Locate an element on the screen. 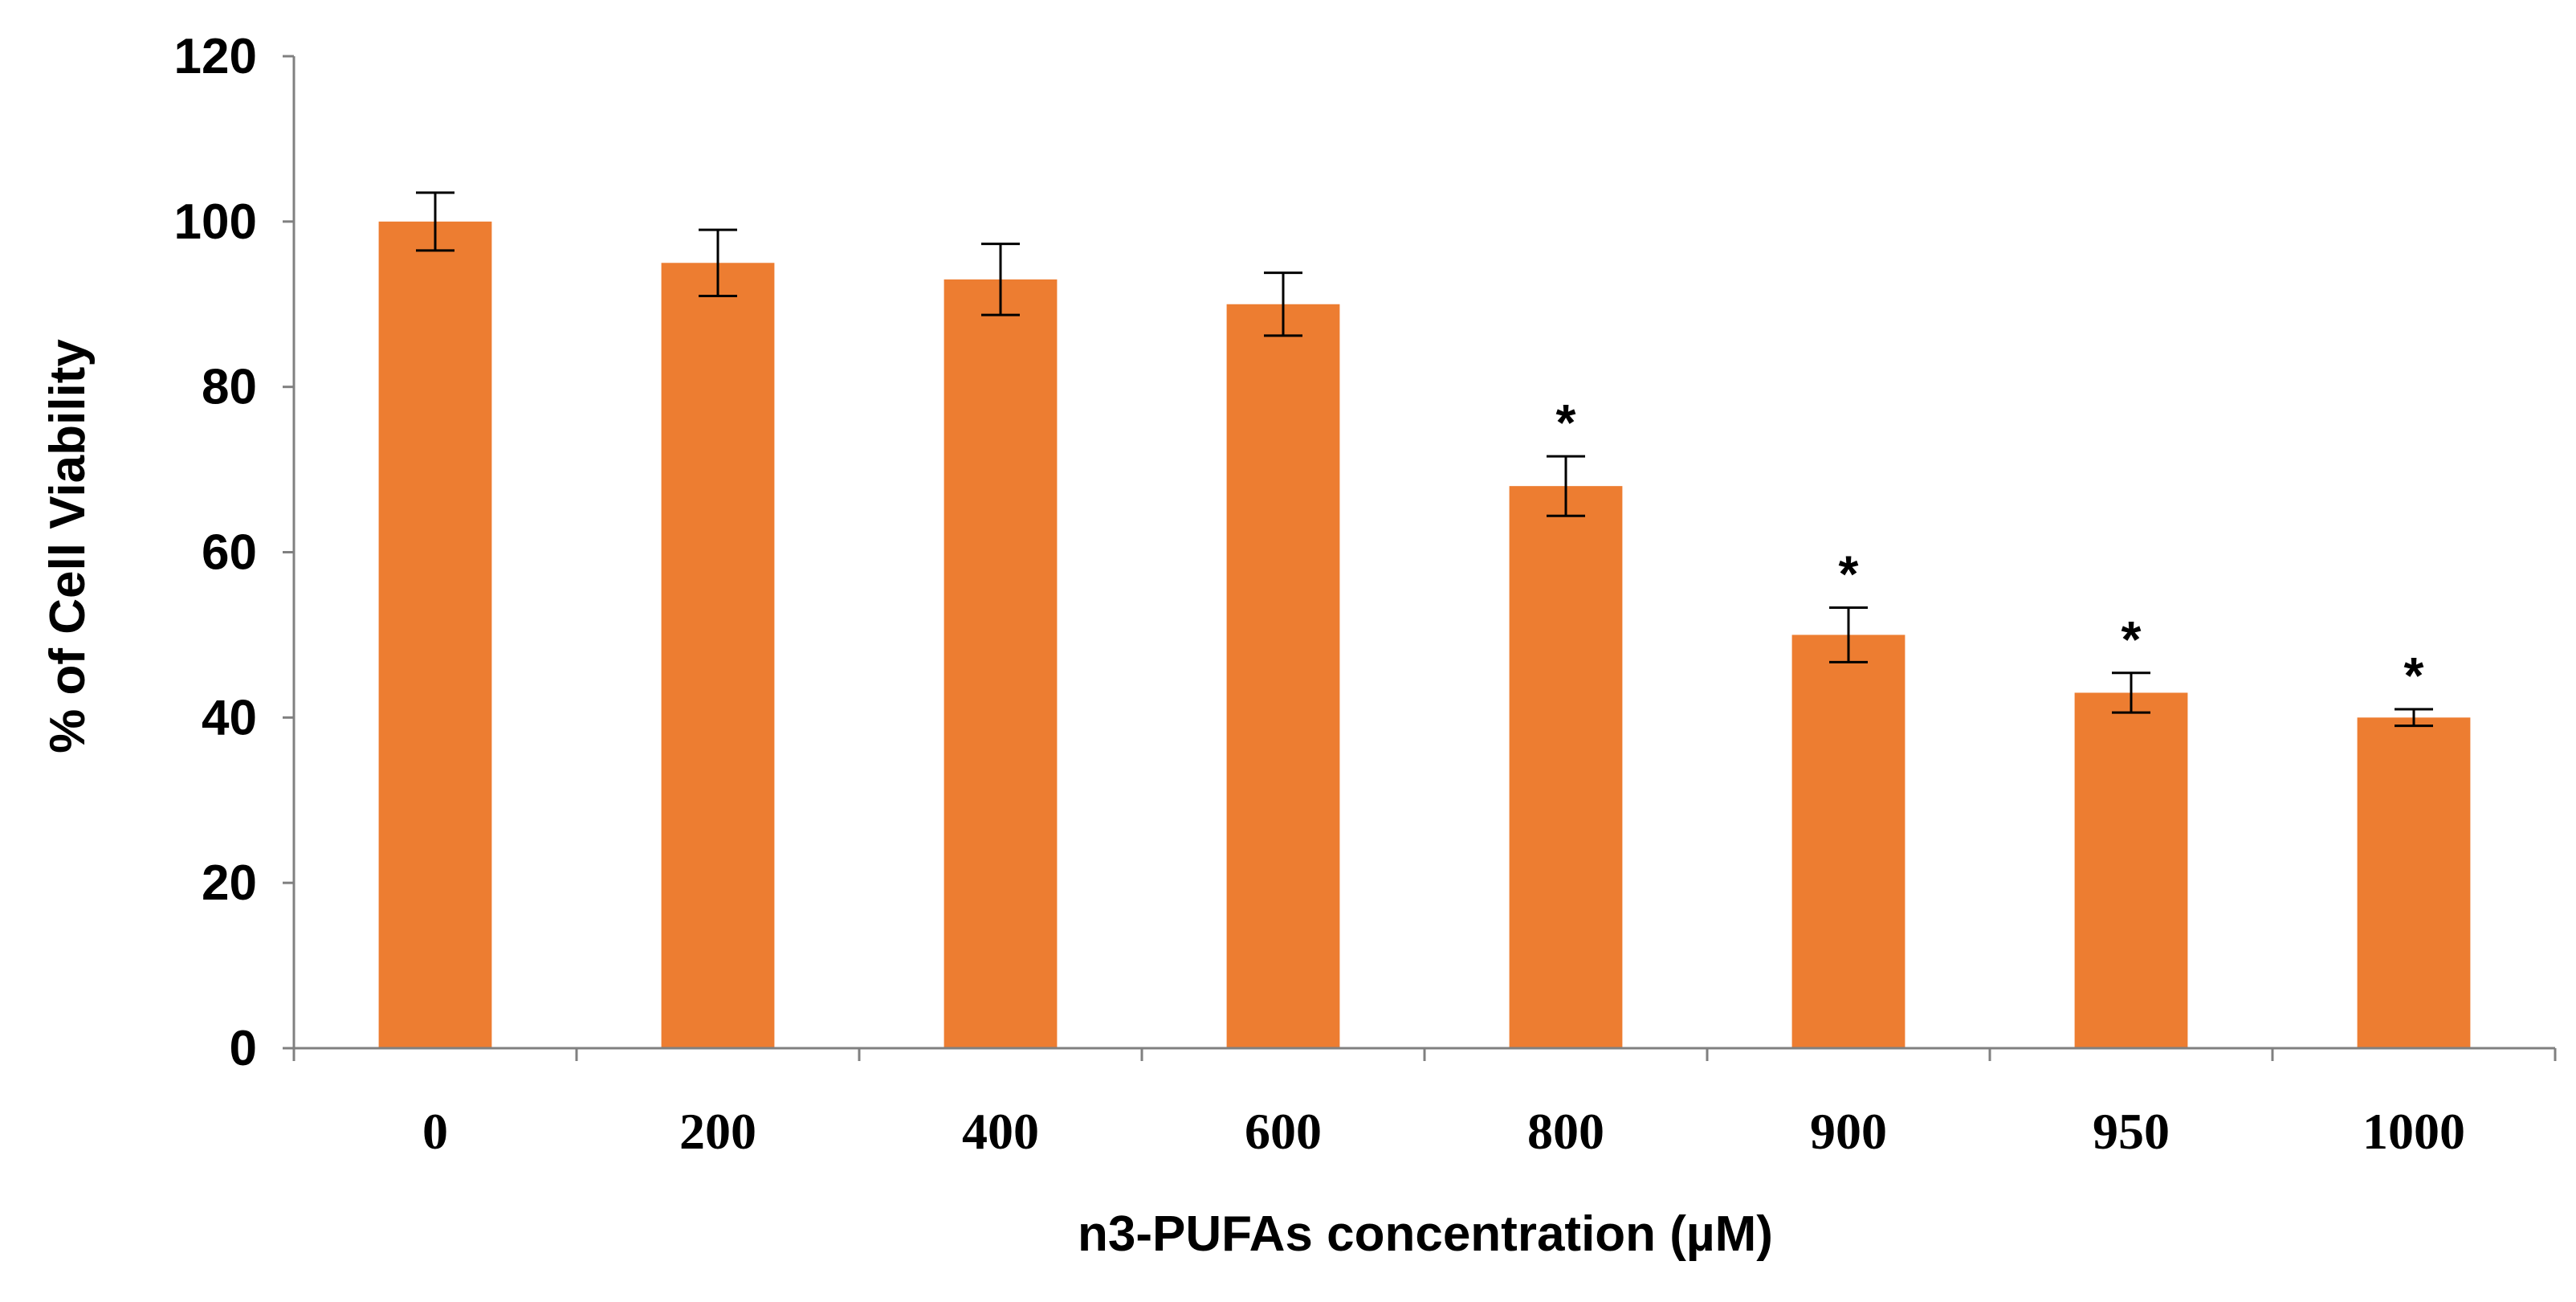 The width and height of the screenshot is (2576, 1302). y-tick-label: 40 is located at coordinates (229, 718).